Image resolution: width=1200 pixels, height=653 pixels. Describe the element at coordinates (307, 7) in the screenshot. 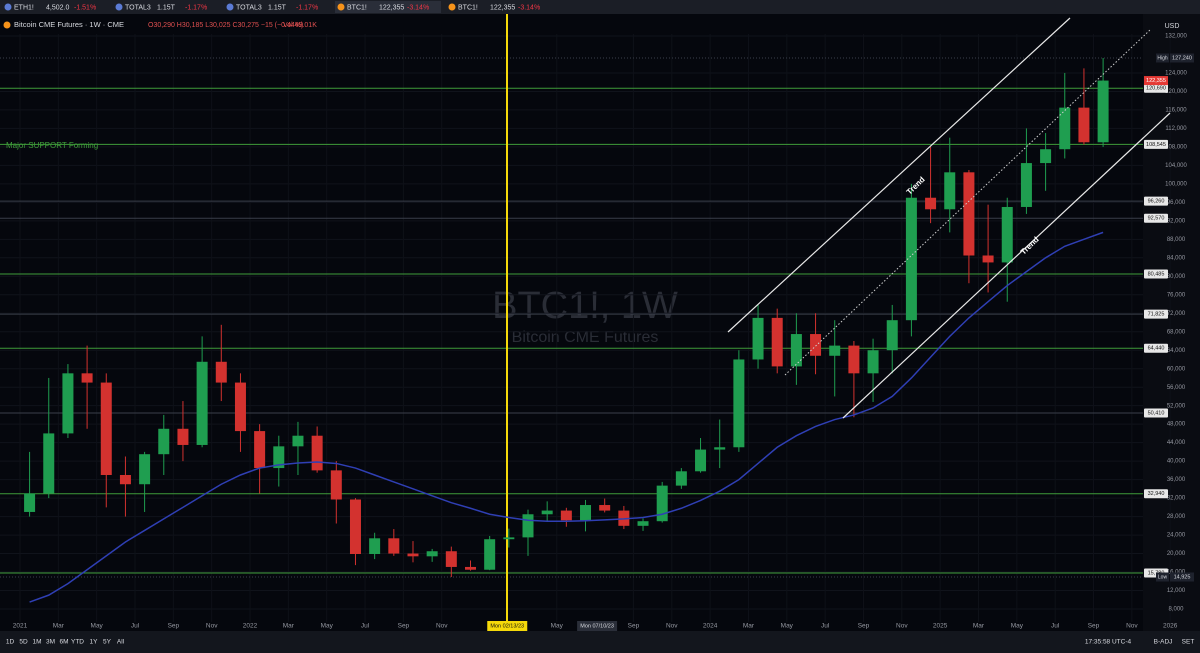

I see `tab-change: -1.17%` at that location.